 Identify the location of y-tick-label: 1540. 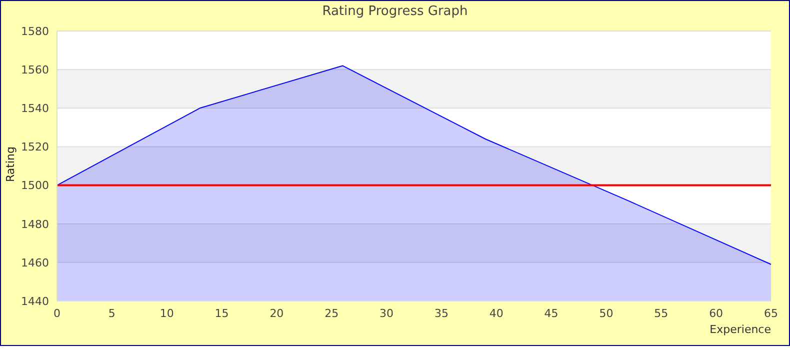
(35, 109).